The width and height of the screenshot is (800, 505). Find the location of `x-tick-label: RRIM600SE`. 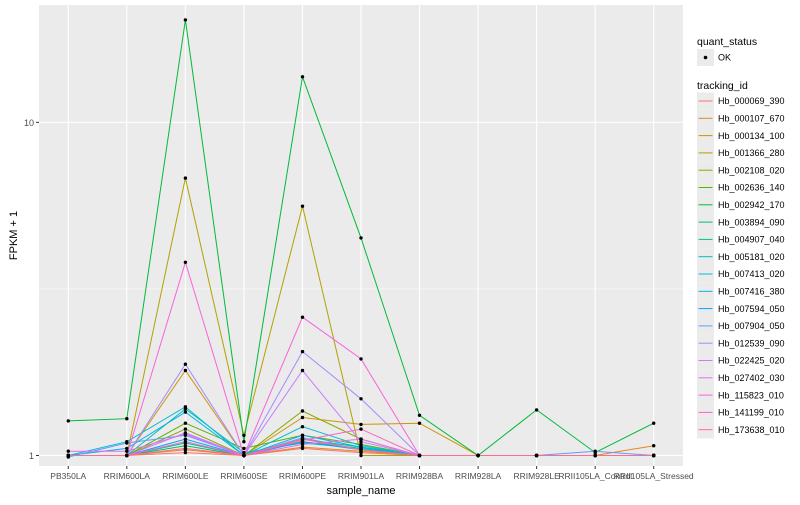

x-tick-label: RRIM600SE is located at coordinates (244, 476).